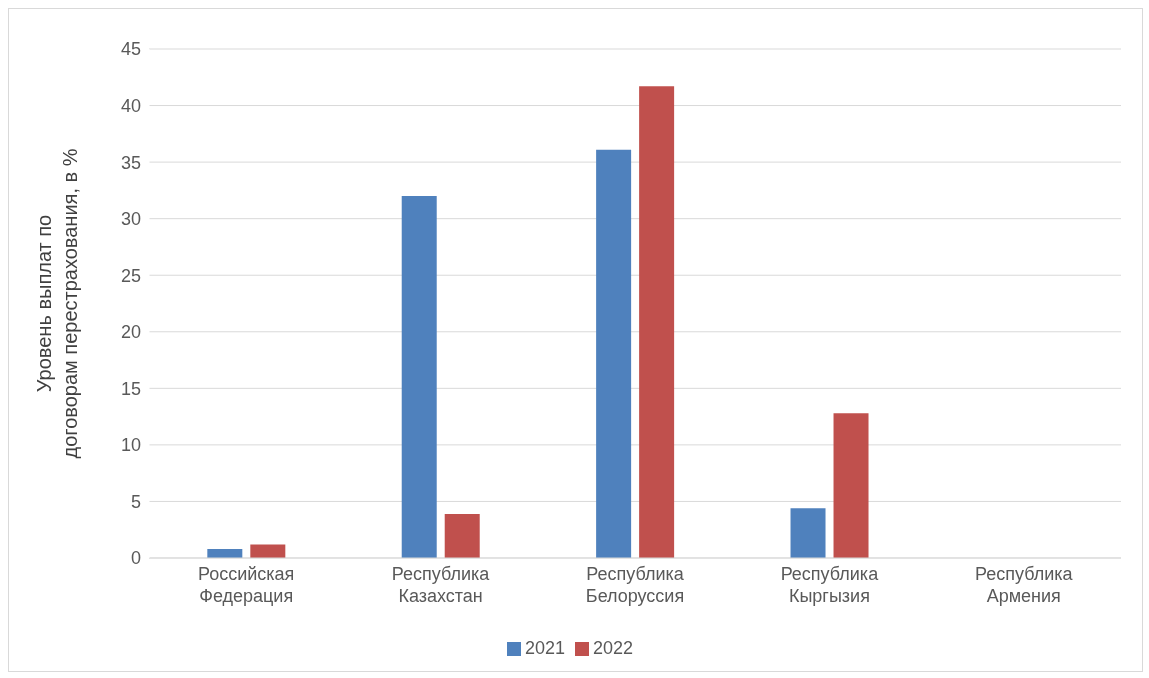  Describe the element at coordinates (130, 275) in the screenshot. I see `y-tick-label: 25` at that location.